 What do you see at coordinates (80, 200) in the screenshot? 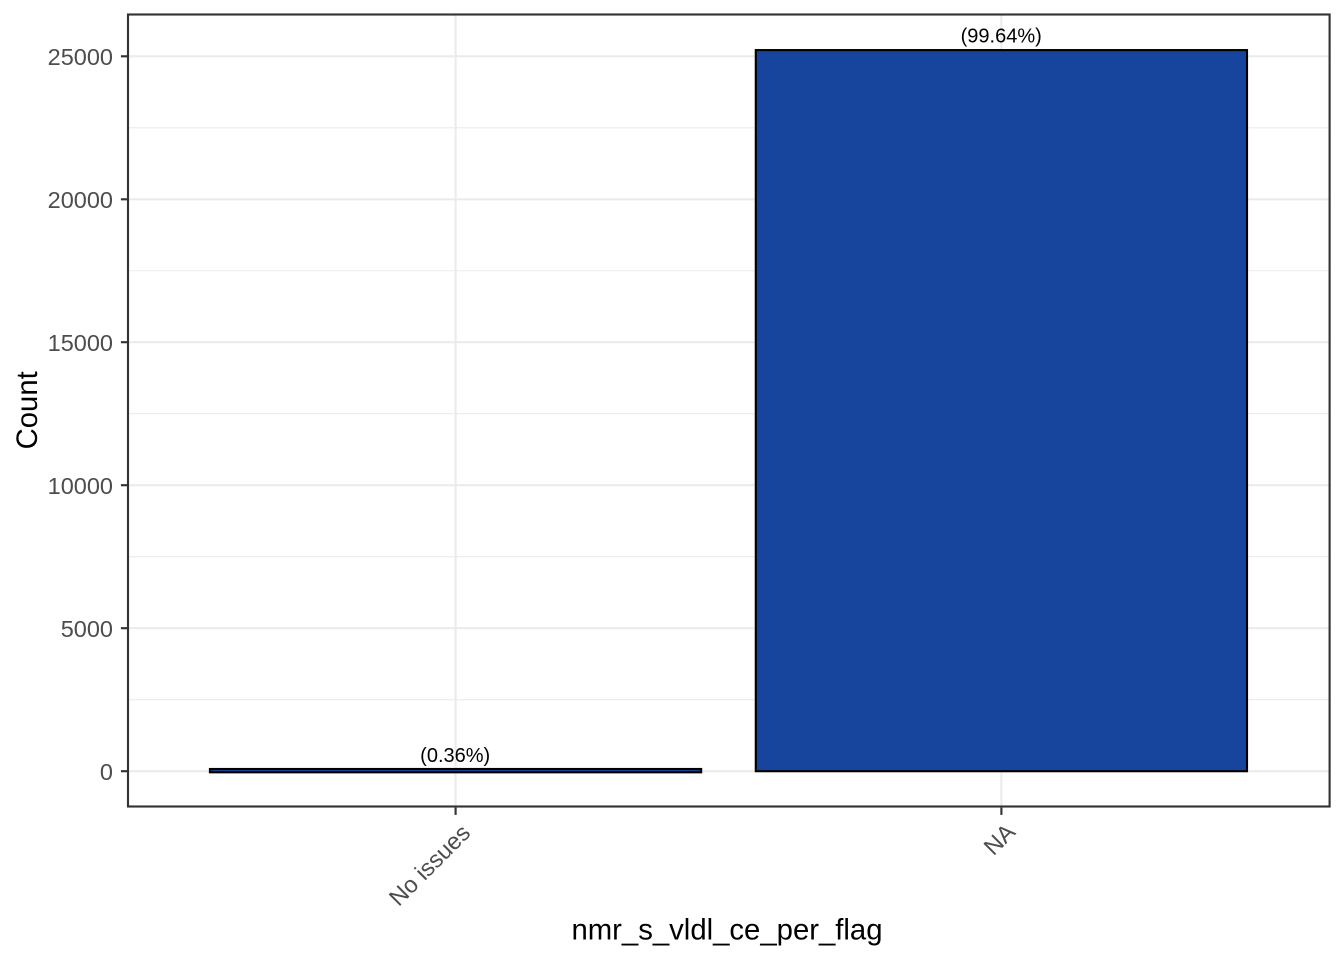
I see `svg-text: 20000` at bounding box center [80, 200].